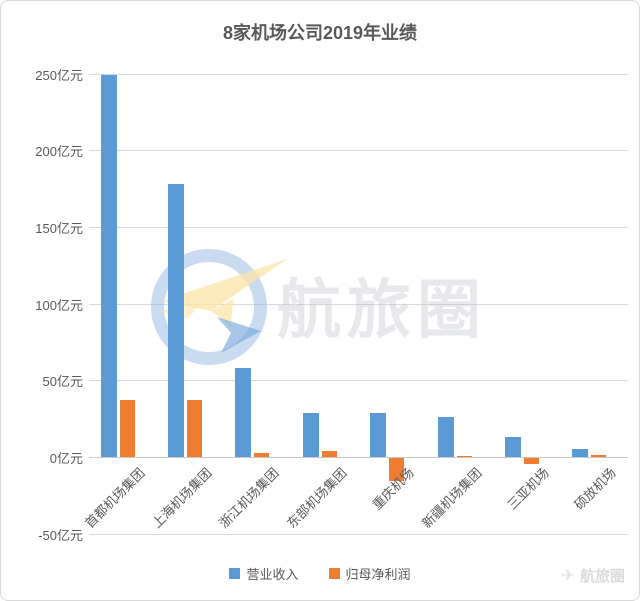 The image size is (640, 601). Describe the element at coordinates (62, 382) in the screenshot. I see `y-axis-tick-label: 50亿元` at that location.